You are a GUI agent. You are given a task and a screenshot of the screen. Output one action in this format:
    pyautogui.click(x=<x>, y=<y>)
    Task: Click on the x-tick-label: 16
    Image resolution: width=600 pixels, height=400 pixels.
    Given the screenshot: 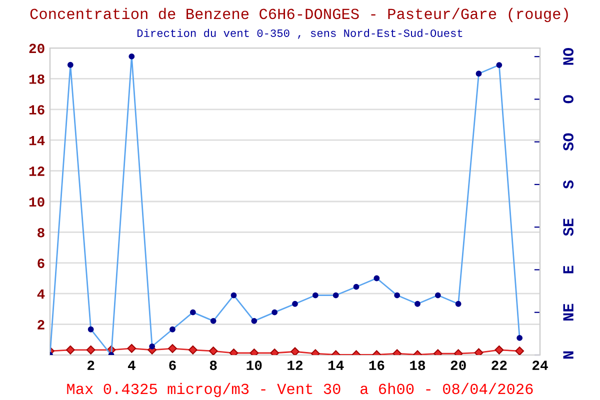 What is the action you would take?
    pyautogui.click(x=376, y=365)
    